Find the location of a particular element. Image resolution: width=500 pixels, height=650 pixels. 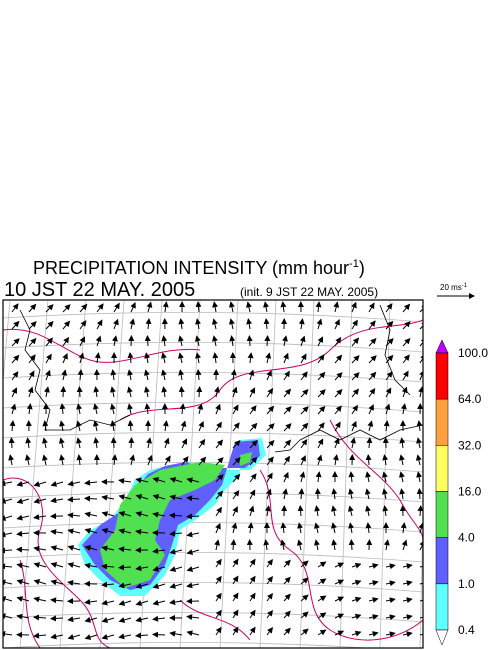

colorbar-top is located at coordinates (442, 346).